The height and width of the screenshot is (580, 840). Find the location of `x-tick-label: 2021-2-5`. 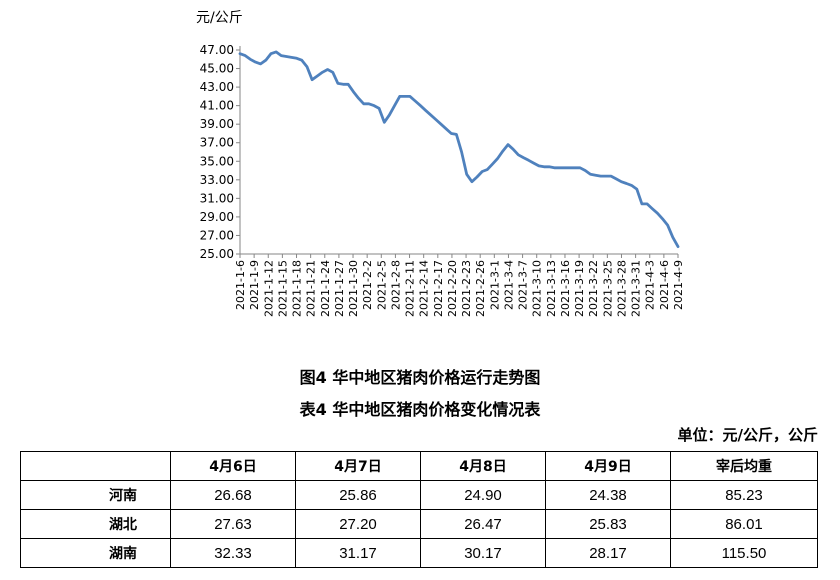

x-tick-label: 2021-2-5 is located at coordinates (381, 285).